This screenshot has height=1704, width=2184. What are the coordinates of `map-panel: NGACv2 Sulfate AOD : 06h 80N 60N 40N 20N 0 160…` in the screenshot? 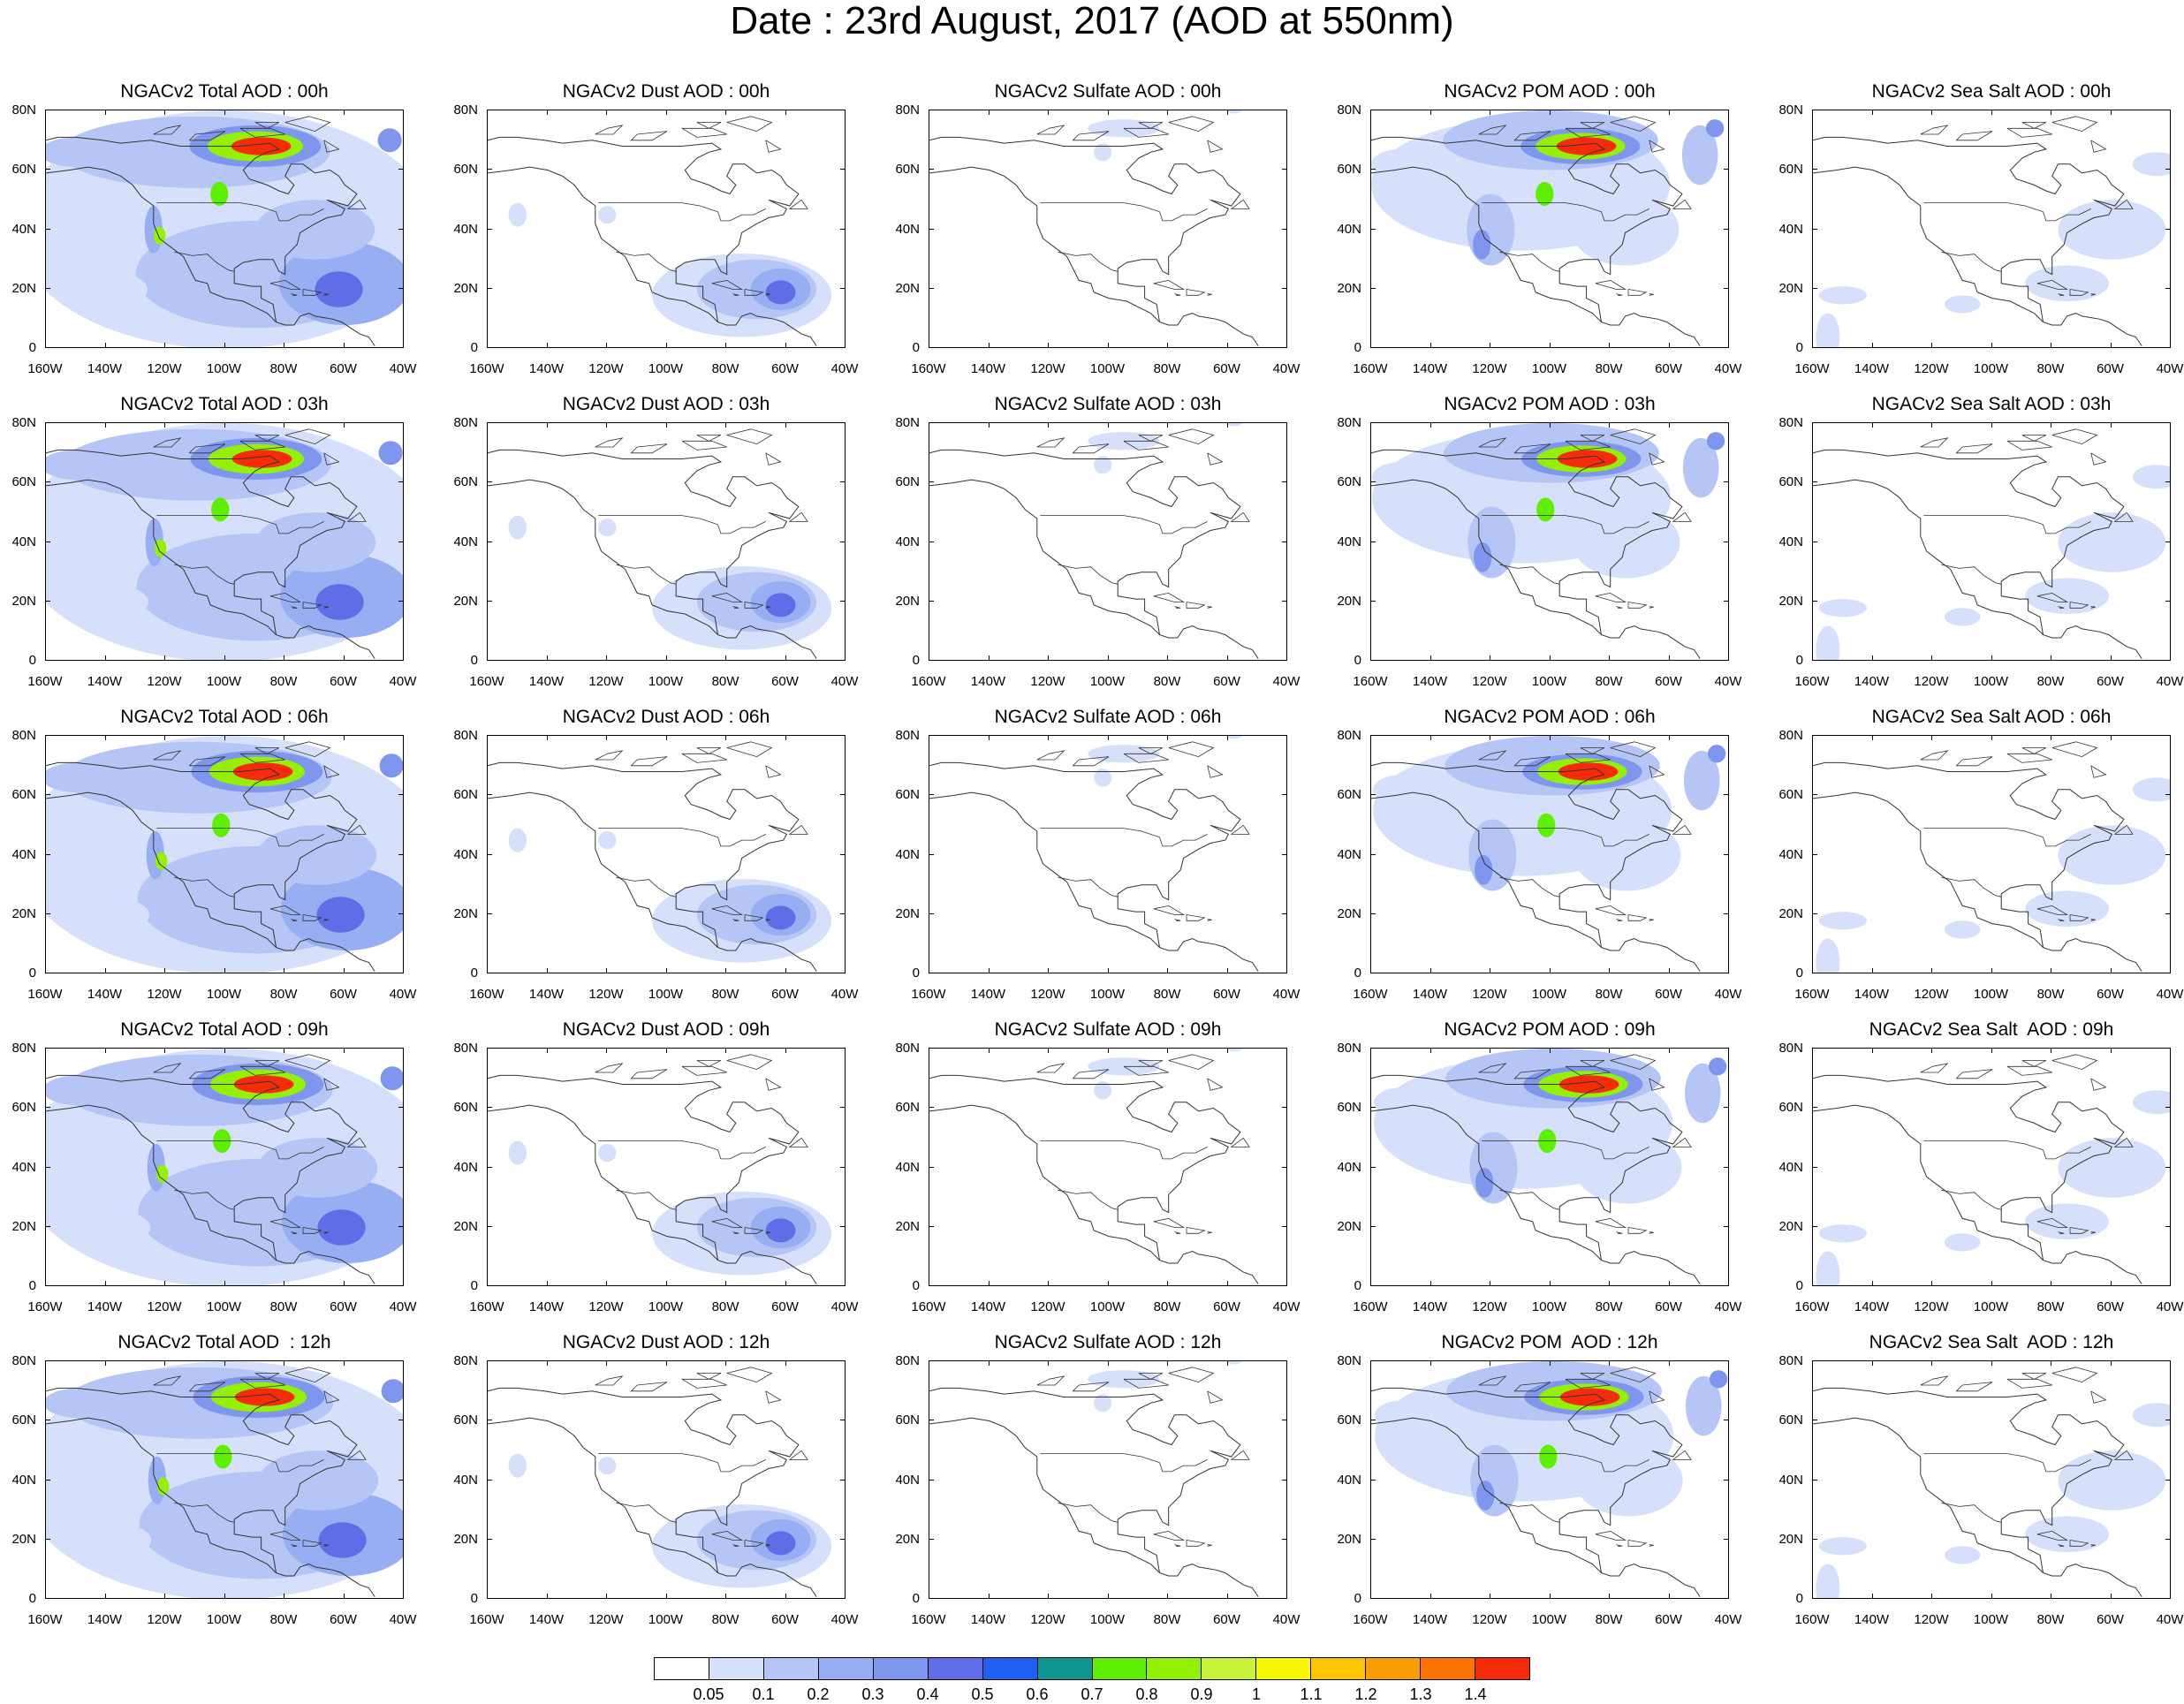 It's located at (1107, 853).